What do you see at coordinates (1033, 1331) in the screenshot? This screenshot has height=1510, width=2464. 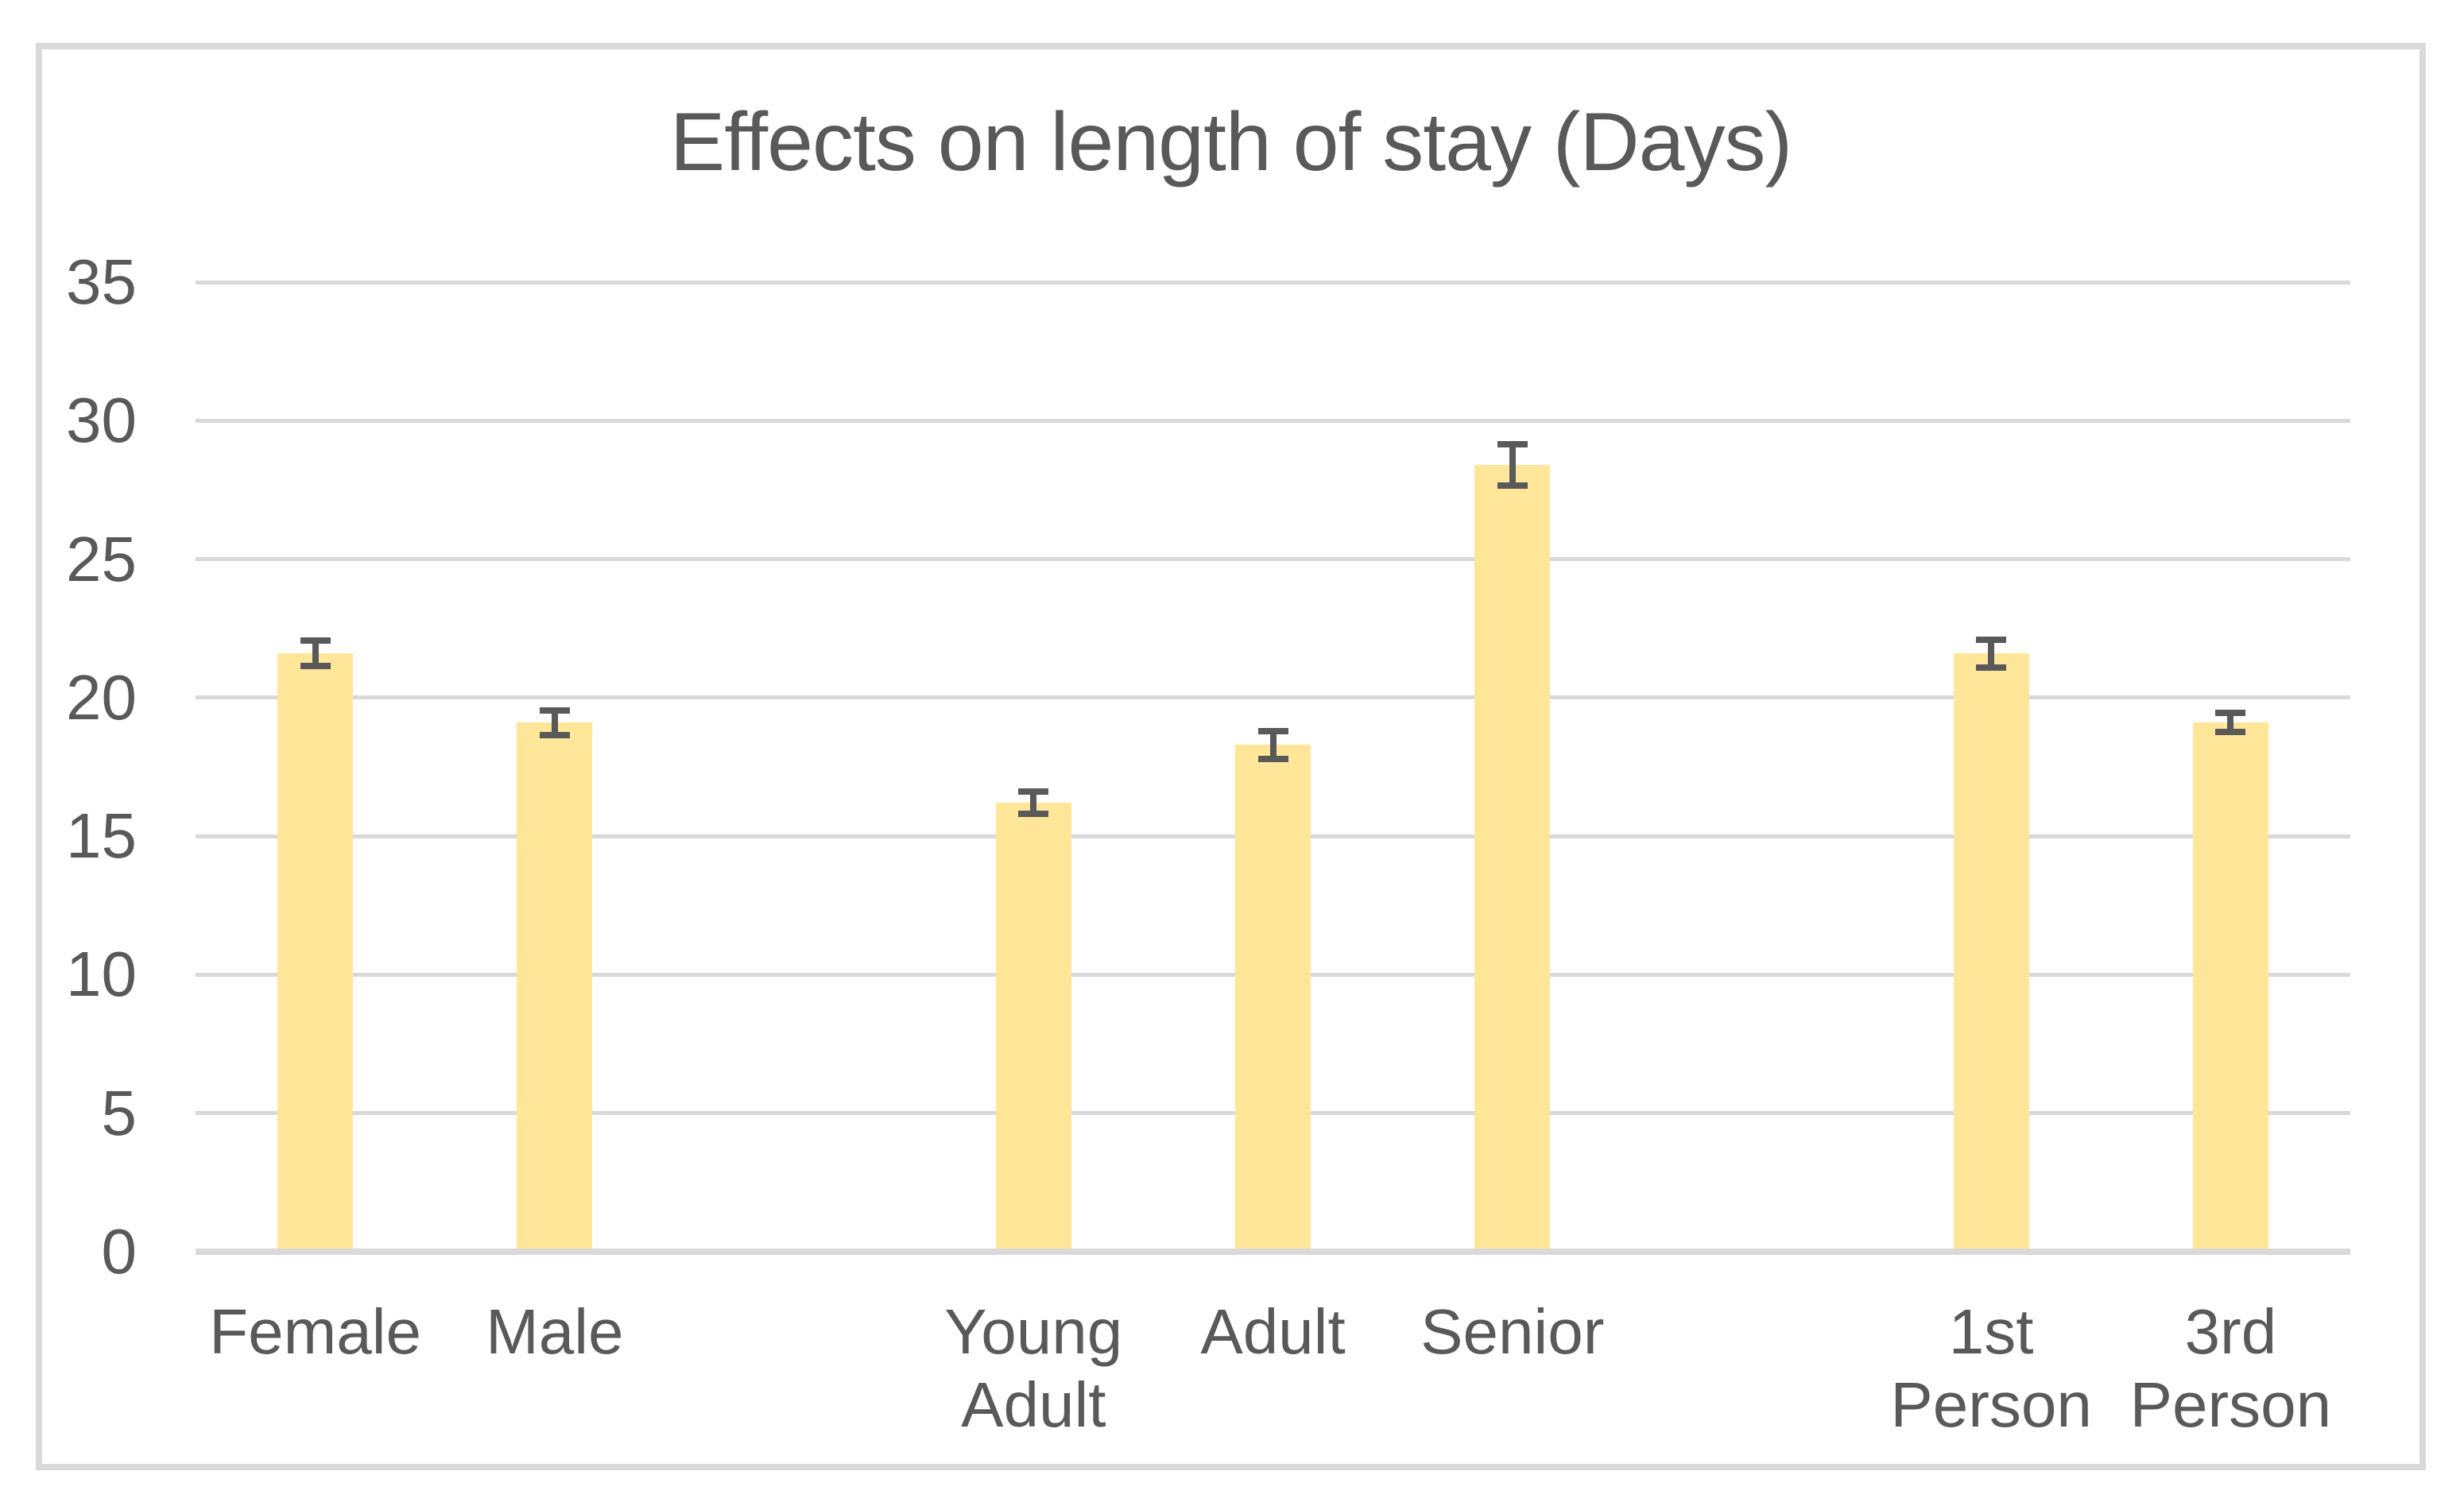 I see `x-tick-label-line: Young` at bounding box center [1033, 1331].